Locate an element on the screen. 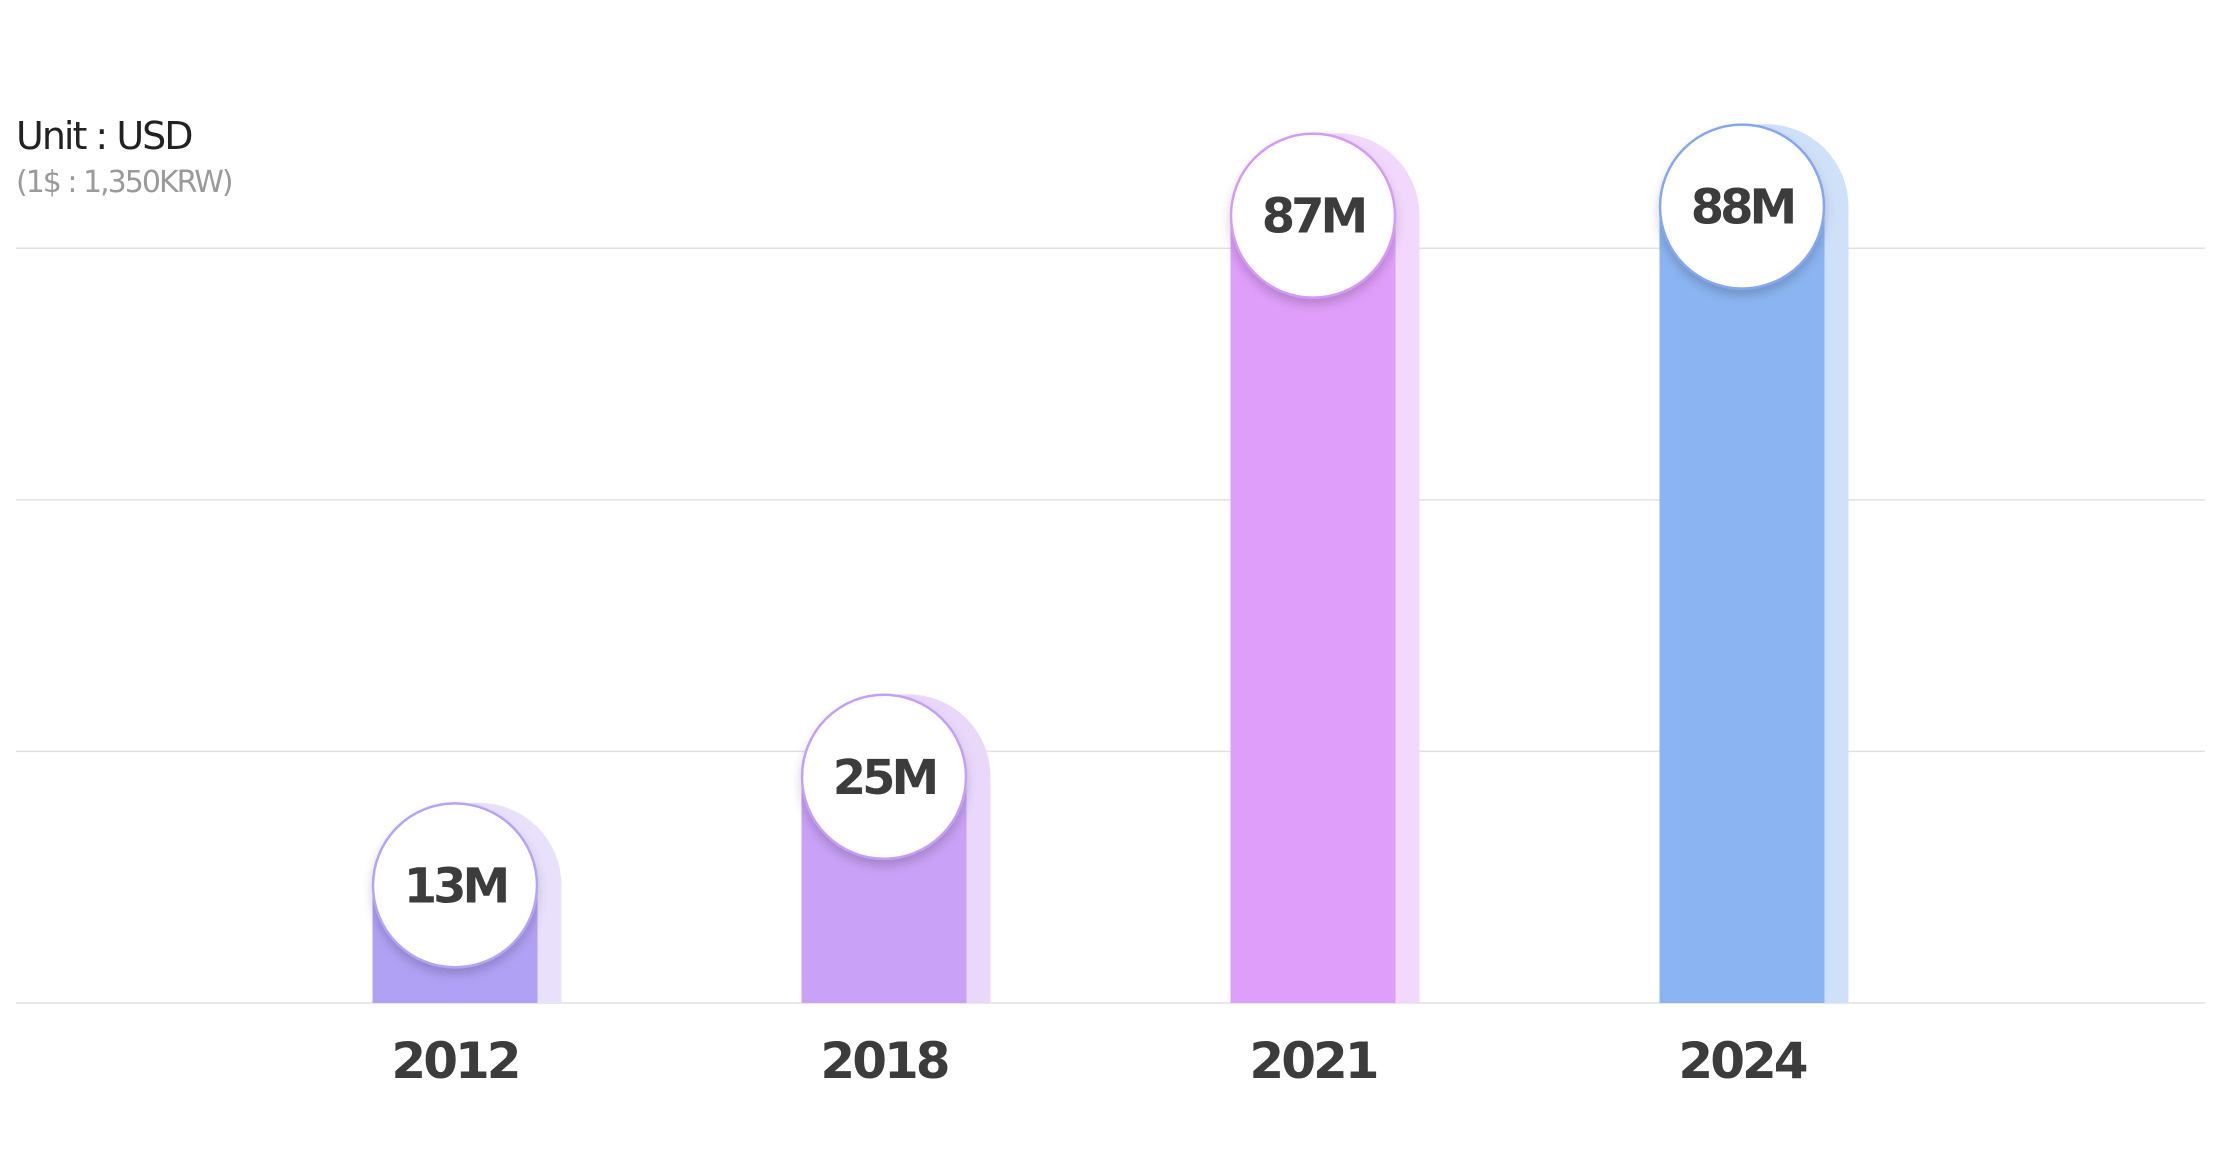 This screenshot has width=2220, height=1155. data-label: 87M is located at coordinates (1313, 217).